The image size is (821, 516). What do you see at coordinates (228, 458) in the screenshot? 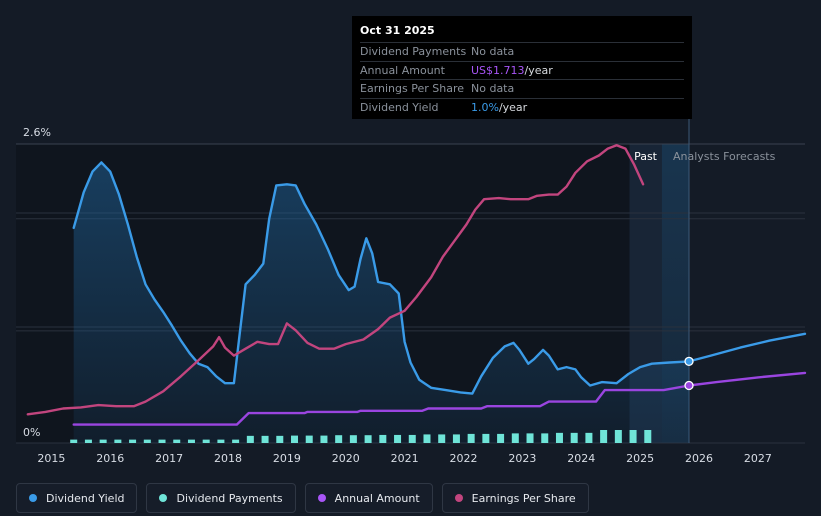
I see `x-tick-label: 2018` at bounding box center [228, 458].